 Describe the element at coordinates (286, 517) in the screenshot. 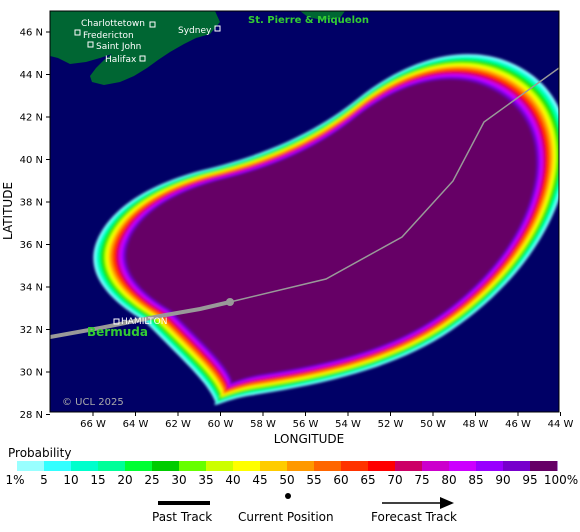

I see `current-position-legend-label: Current Position` at that location.